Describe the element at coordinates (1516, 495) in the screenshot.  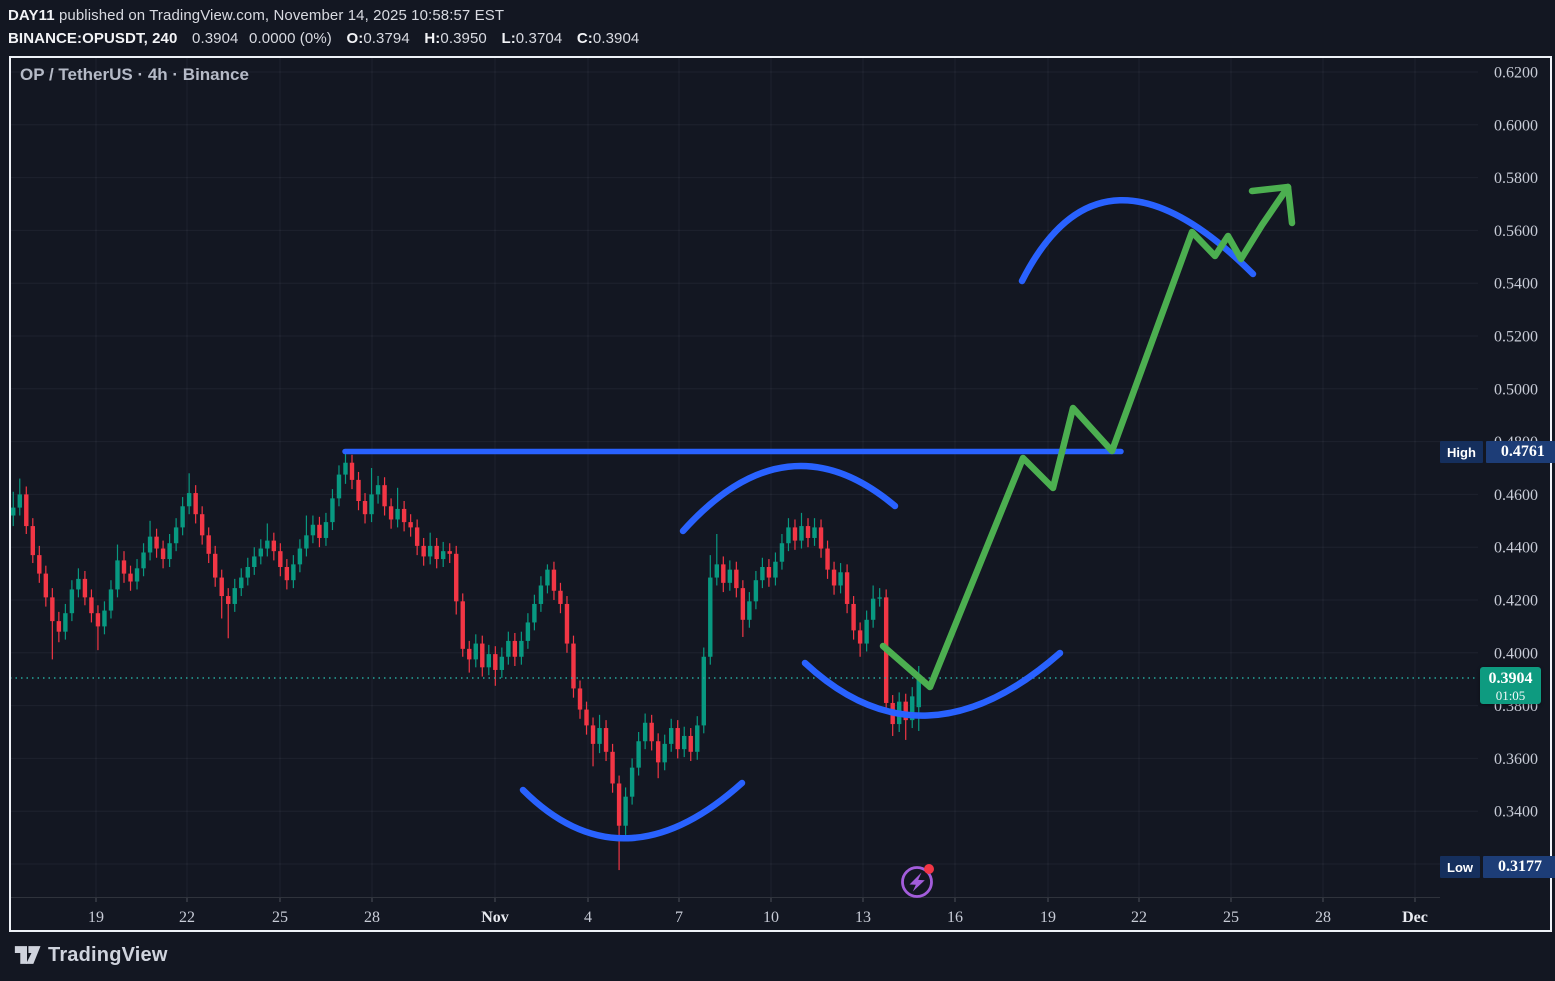
I see `price-tick-label: 0.4600` at that location.